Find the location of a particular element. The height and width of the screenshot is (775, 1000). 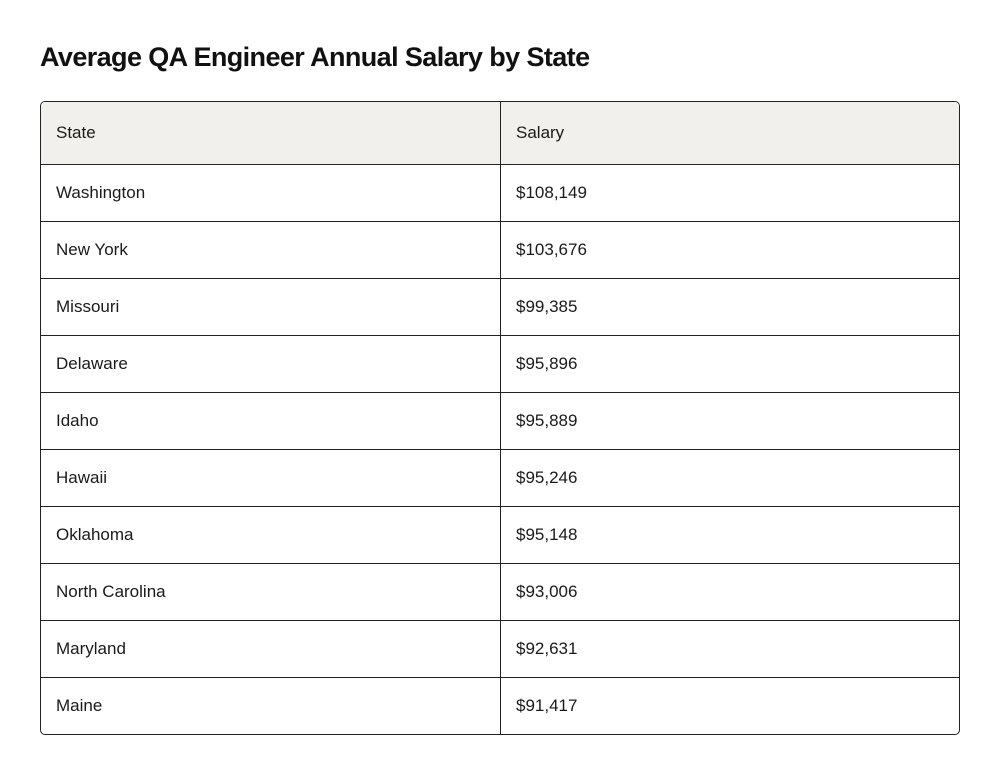

table-row: Delaware $95,896 is located at coordinates (500, 363).